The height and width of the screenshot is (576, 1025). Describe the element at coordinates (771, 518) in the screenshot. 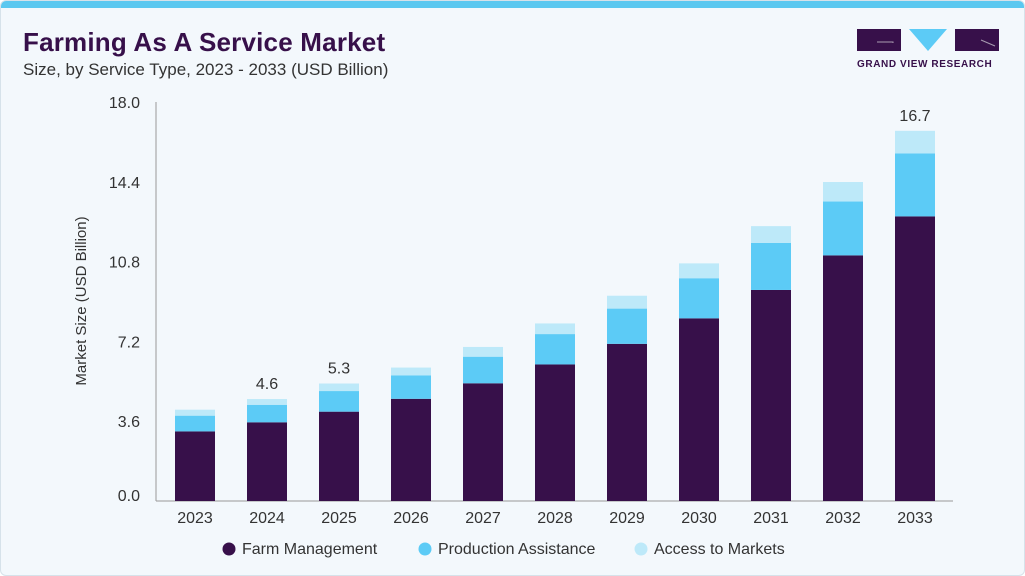

I see `x-tick-label: 2031` at that location.